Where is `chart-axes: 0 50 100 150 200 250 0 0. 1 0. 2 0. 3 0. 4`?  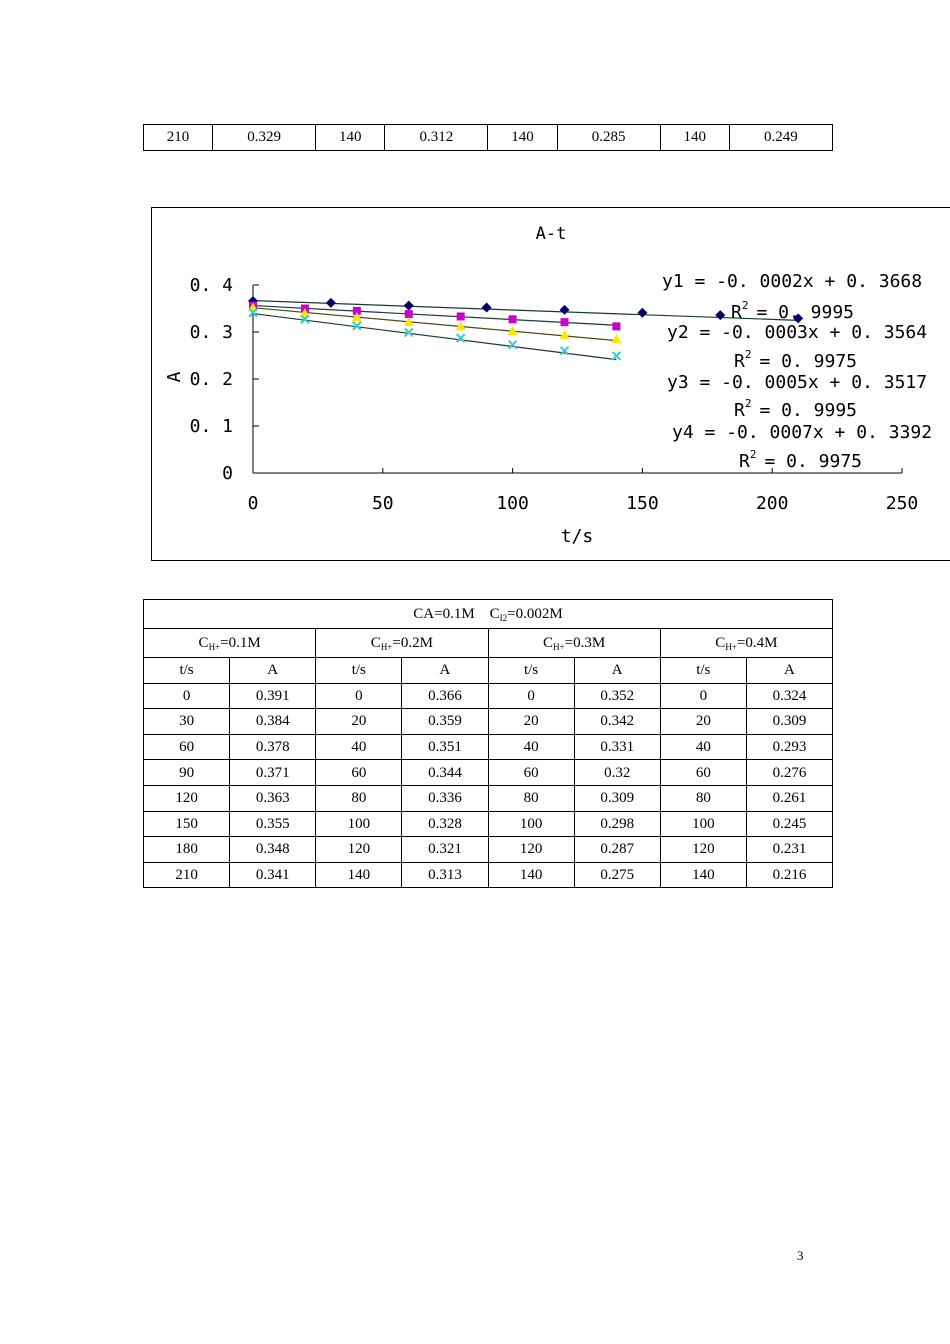
chart-axes: 0 50 100 150 200 250 0 0. 1 0. 2 0. 3 0. 4 is located at coordinates (554, 394).